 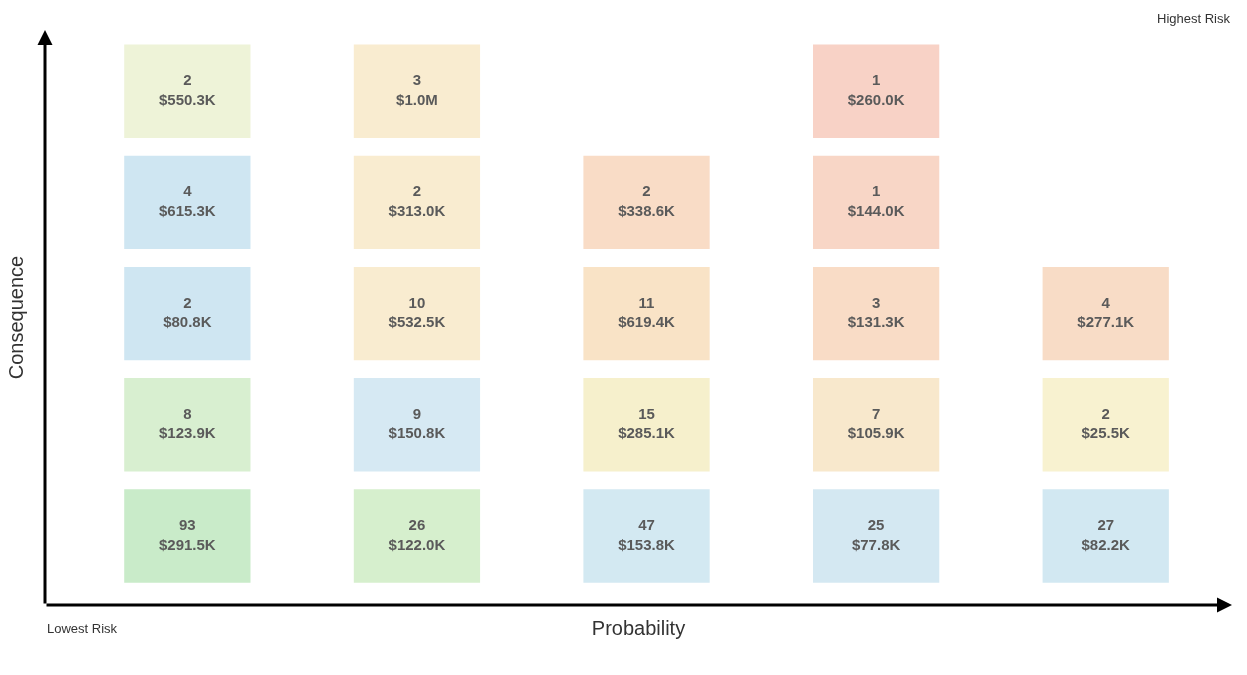 I want to click on annotation: $82.2K, so click(x=1106, y=544).